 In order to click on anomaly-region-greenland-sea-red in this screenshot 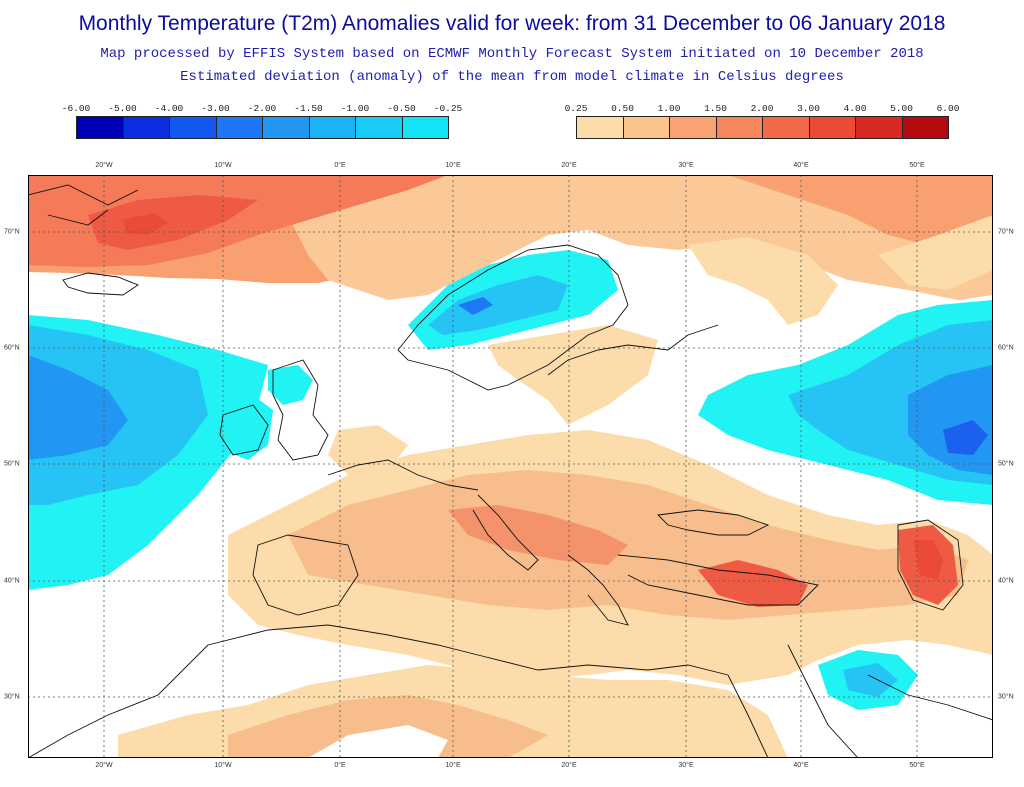, I will do `click(173, 222)`.